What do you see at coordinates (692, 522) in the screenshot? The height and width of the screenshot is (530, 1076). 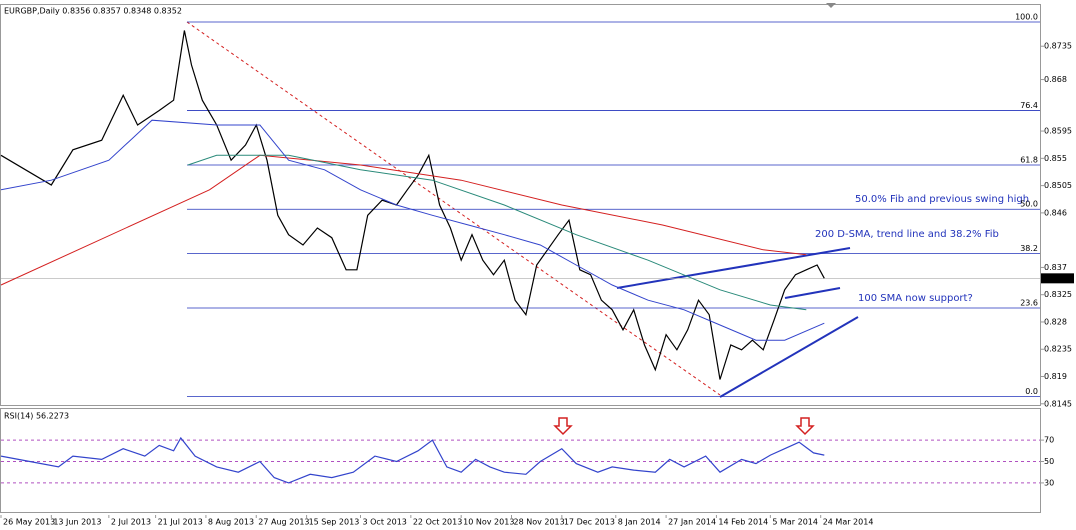 I see `x-tick-label: 27 Jan 2014` at bounding box center [692, 522].